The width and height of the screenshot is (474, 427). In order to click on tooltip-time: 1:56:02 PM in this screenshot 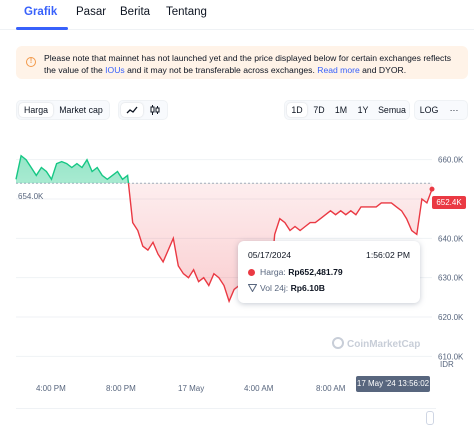, I will do `click(388, 255)`.